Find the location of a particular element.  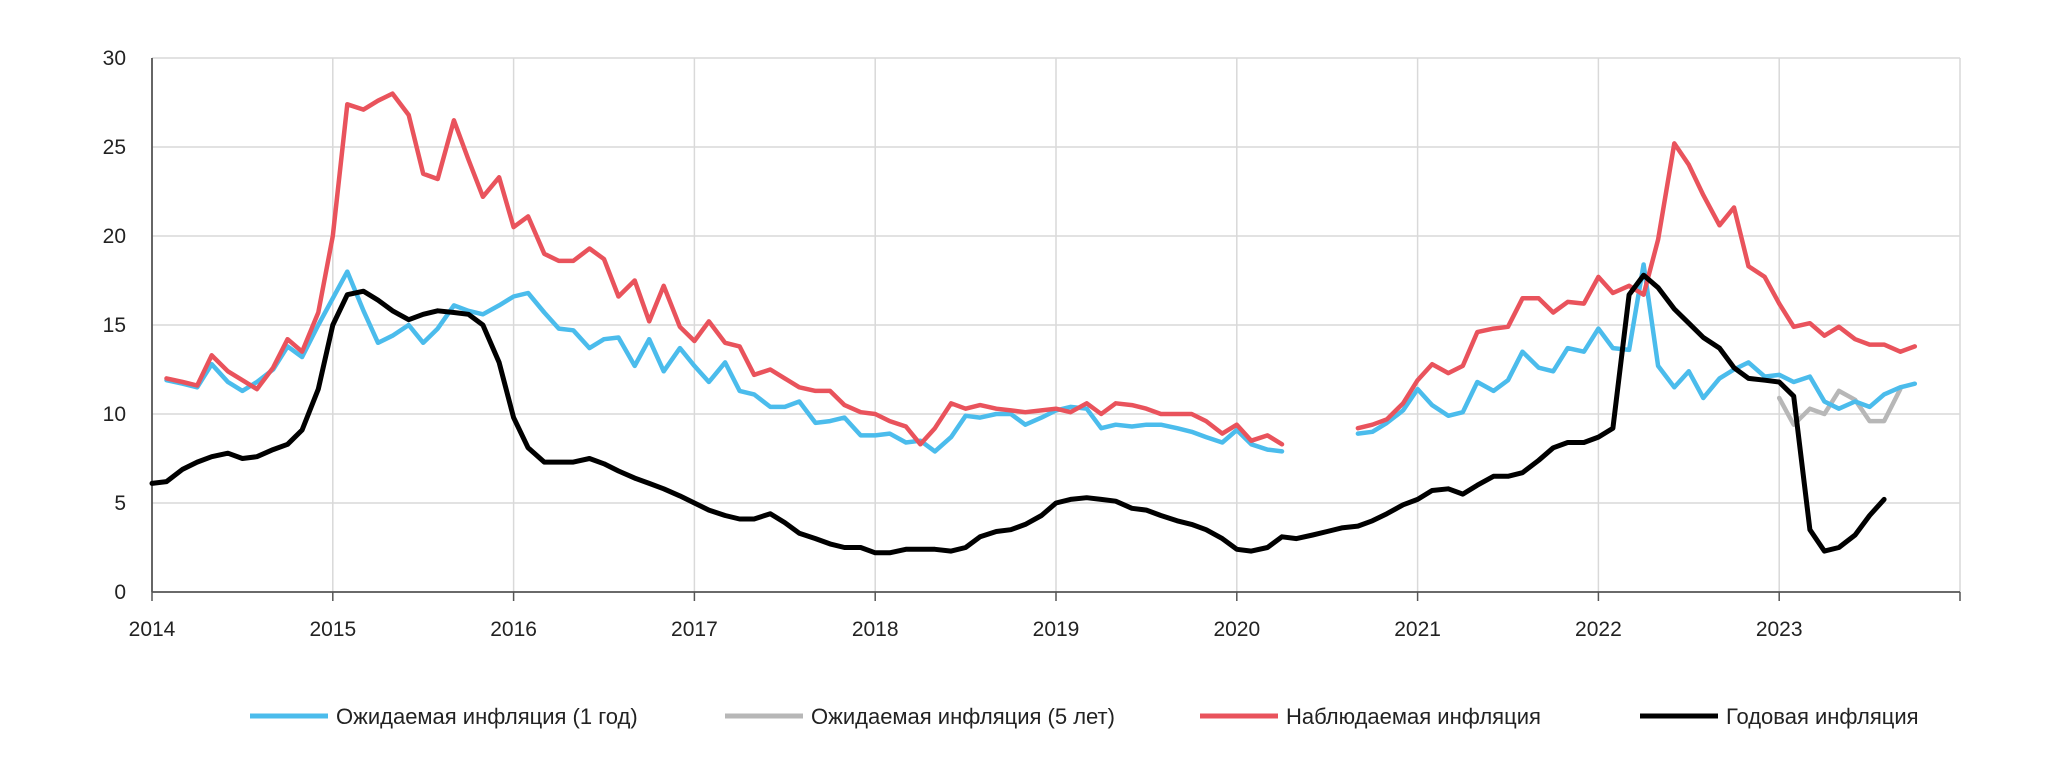

y-tick-label: 15 is located at coordinates (114, 325).